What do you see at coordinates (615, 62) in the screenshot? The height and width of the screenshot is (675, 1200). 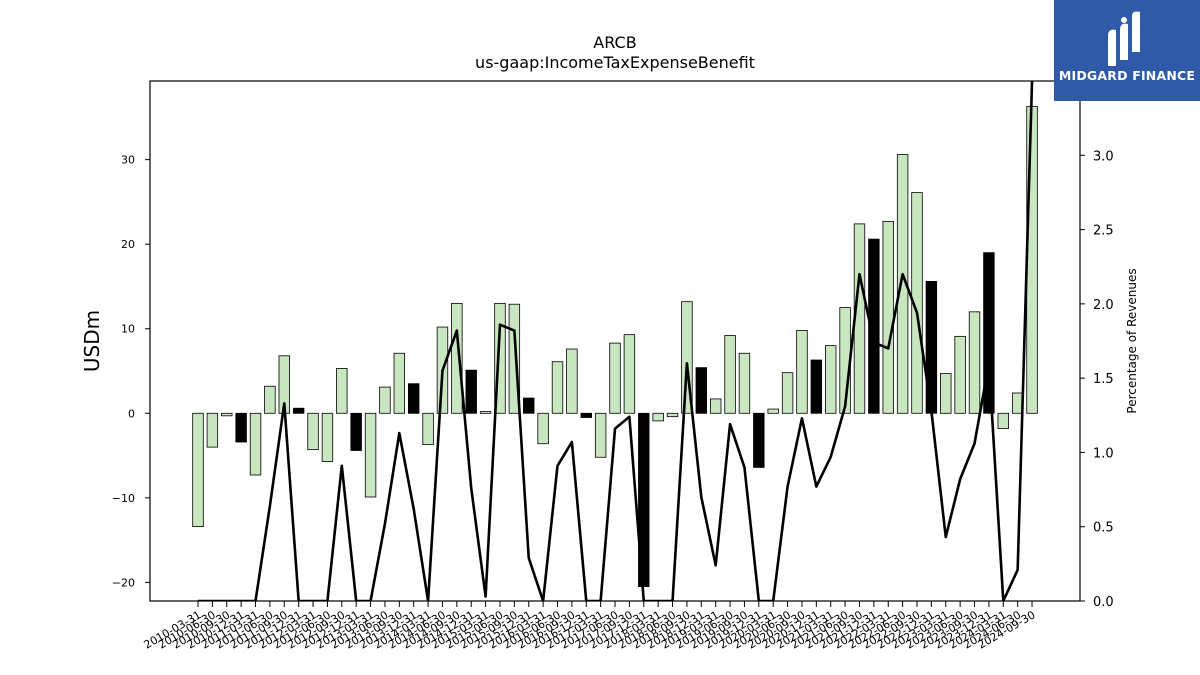 I see `chart-subtitle: us-gaap:IncomeTaxExpenseBenefit` at bounding box center [615, 62].